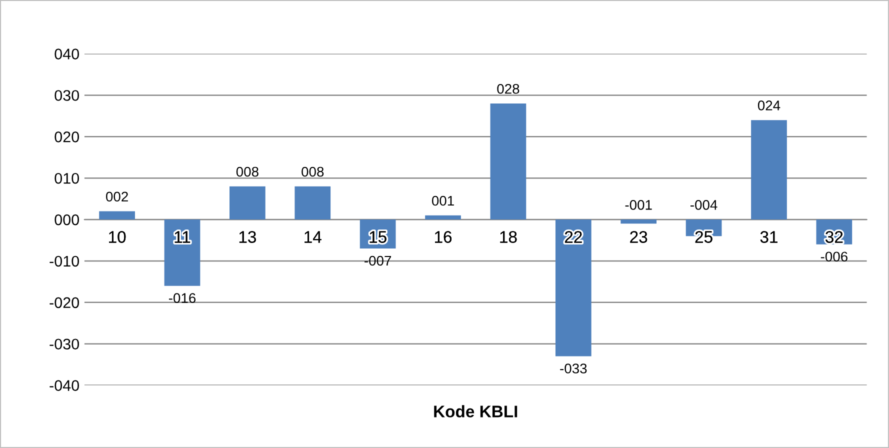  I want to click on y-tick-label: -010, so click(64, 261).